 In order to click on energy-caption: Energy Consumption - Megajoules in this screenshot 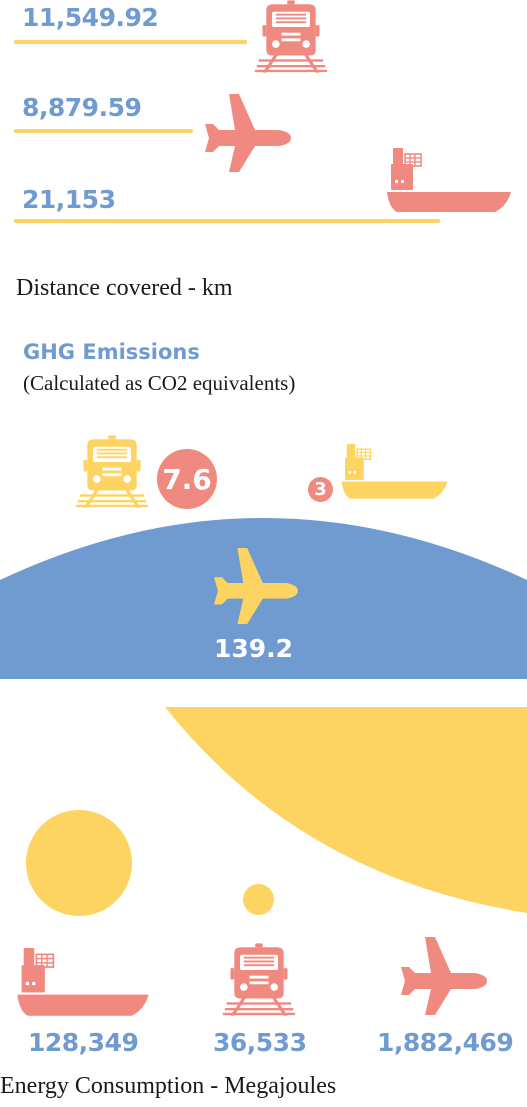, I will do `click(168, 1086)`.